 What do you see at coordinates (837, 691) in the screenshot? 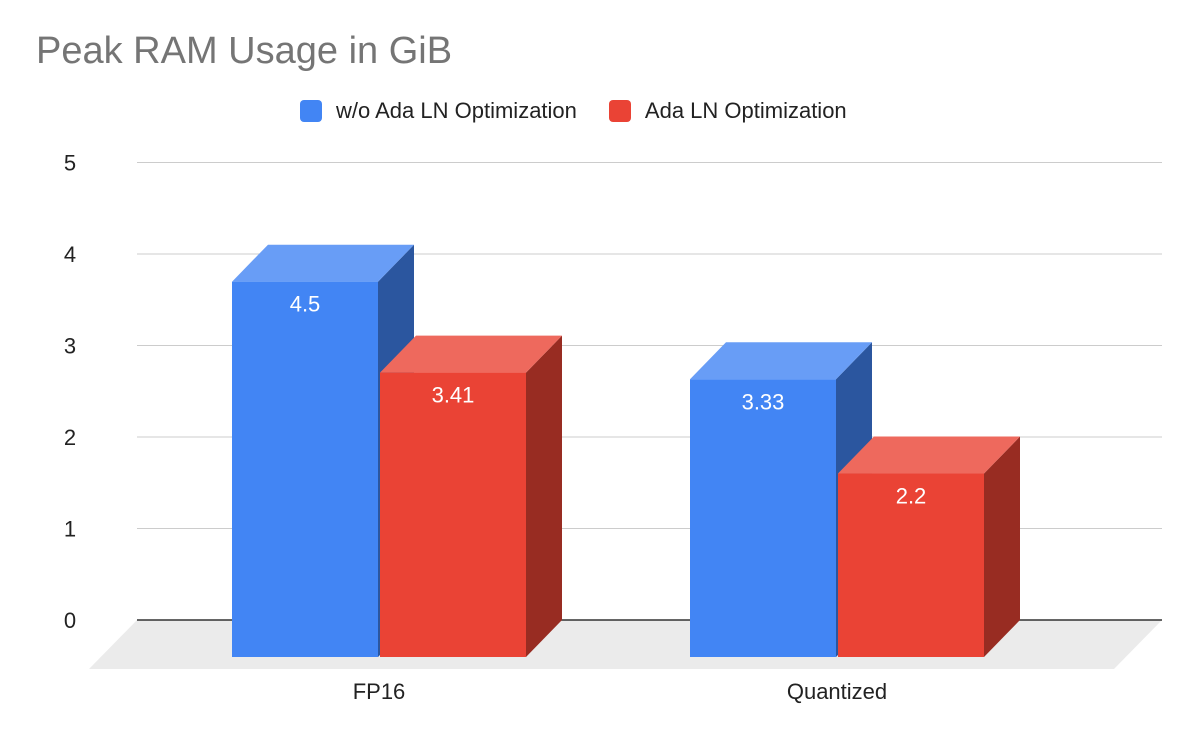
I see `x-category-label-quantized: Quantized` at bounding box center [837, 691].